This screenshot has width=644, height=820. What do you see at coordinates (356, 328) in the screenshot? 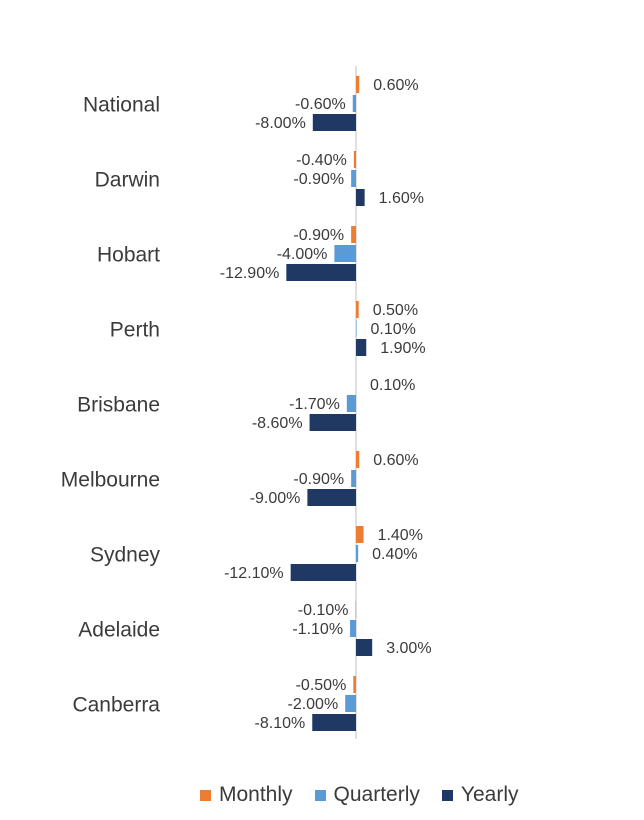
I see `bar-quarterly-perth` at bounding box center [356, 328].